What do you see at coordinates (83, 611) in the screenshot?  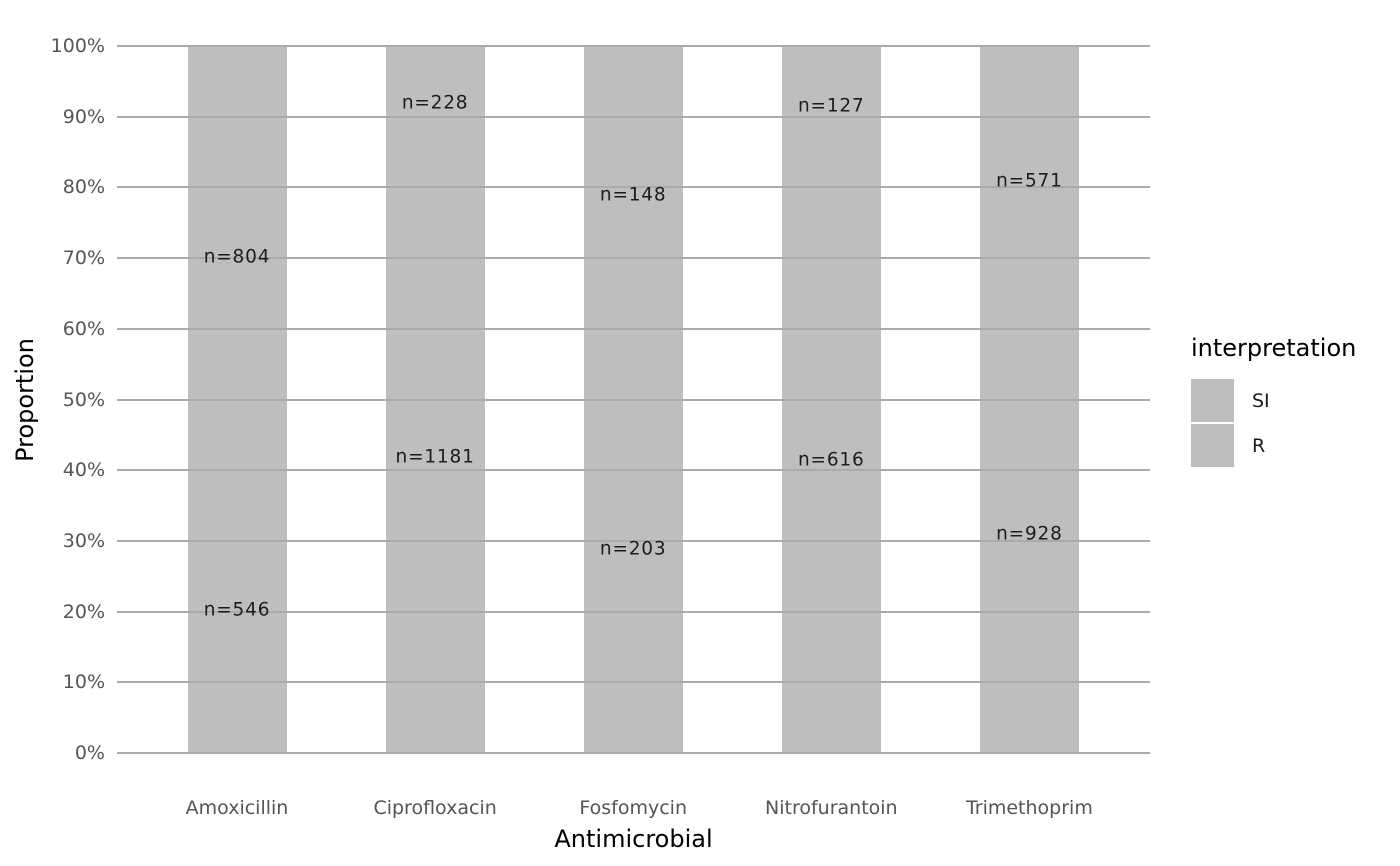 I see `y-tick-label: 20%` at bounding box center [83, 611].